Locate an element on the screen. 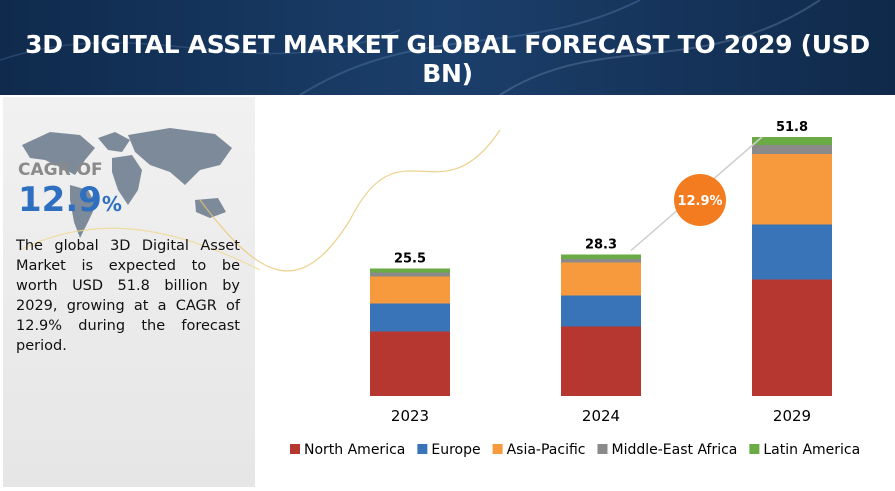 The width and height of the screenshot is (895, 491). legend-label: Middle-East Africa is located at coordinates (674, 450).